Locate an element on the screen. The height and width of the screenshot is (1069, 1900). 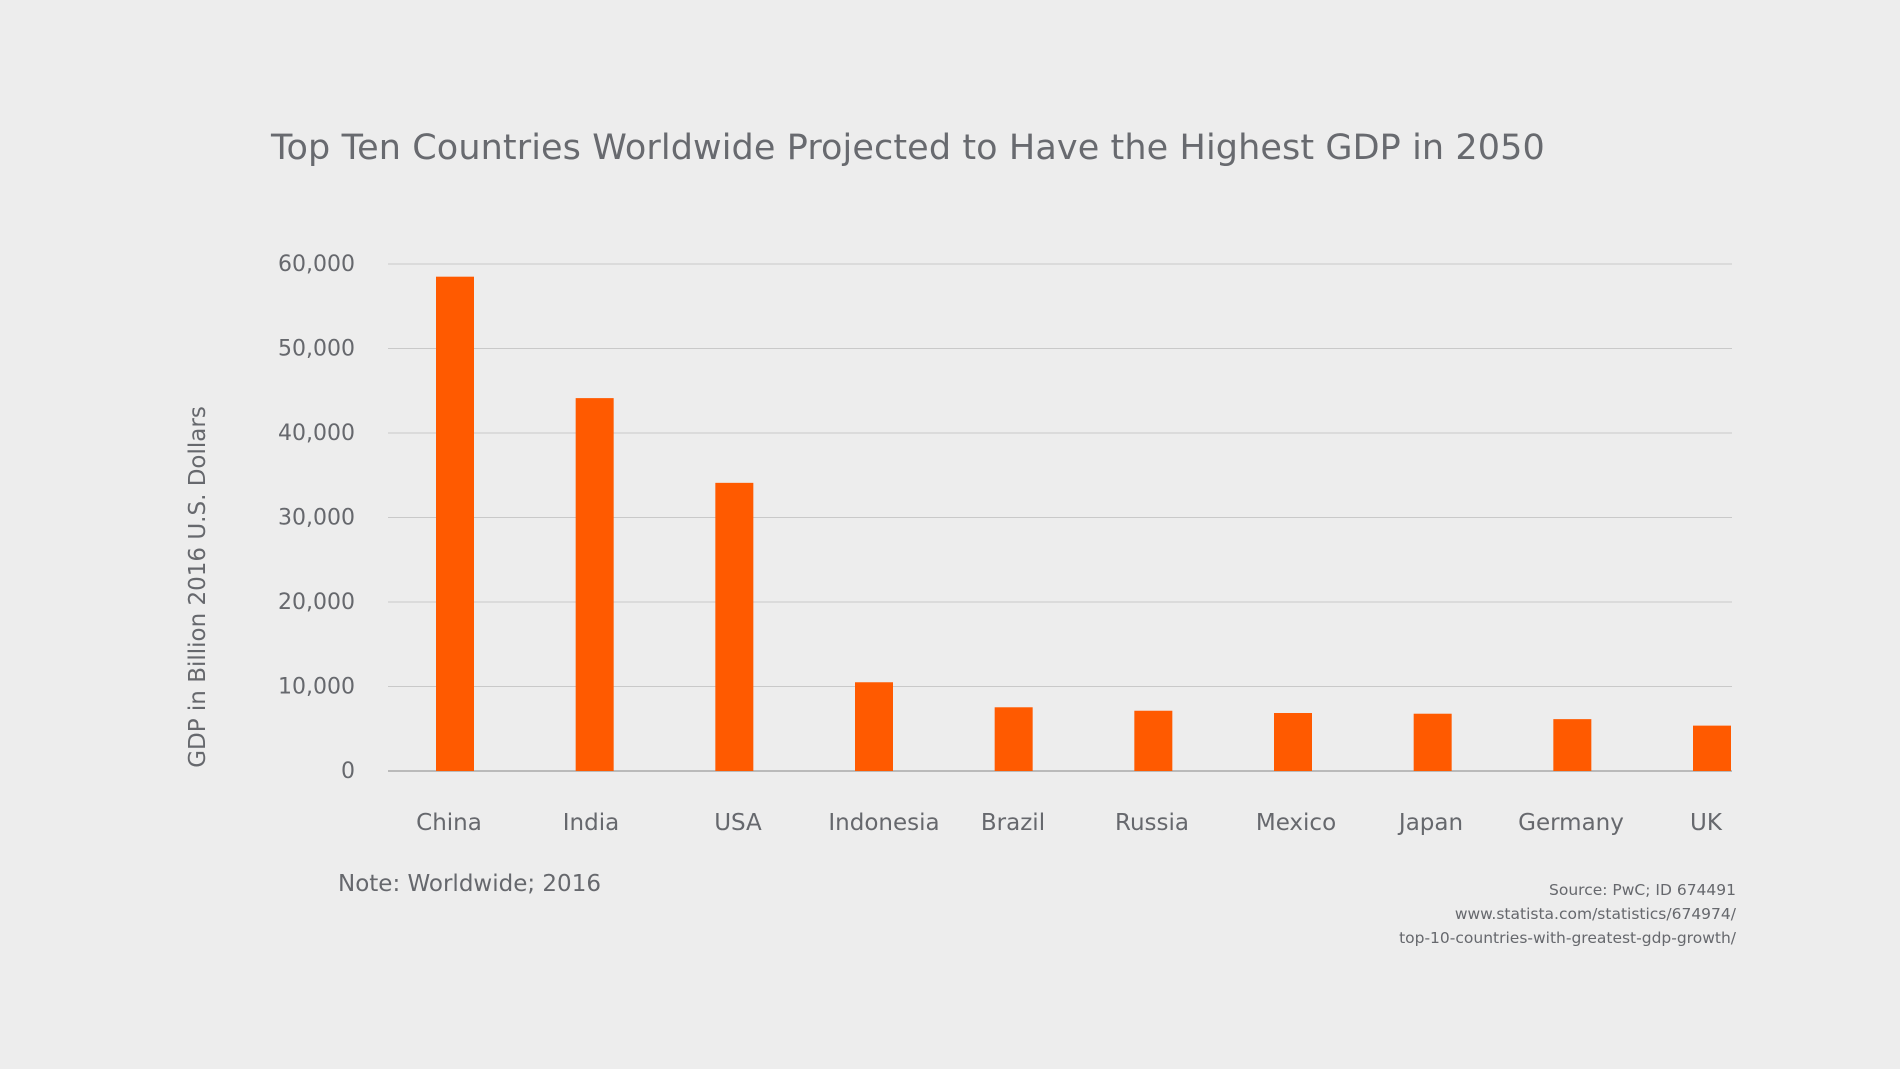
bar-russia is located at coordinates (1153, 740).